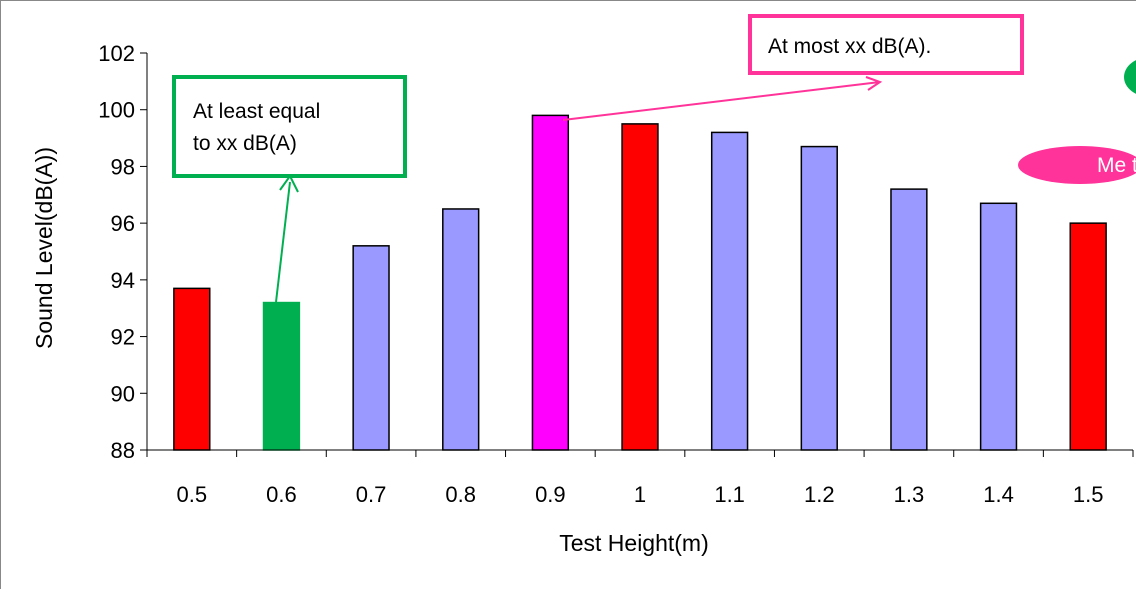  What do you see at coordinates (460, 494) in the screenshot?
I see `x-tick-label-0.8: 0.8` at bounding box center [460, 494].